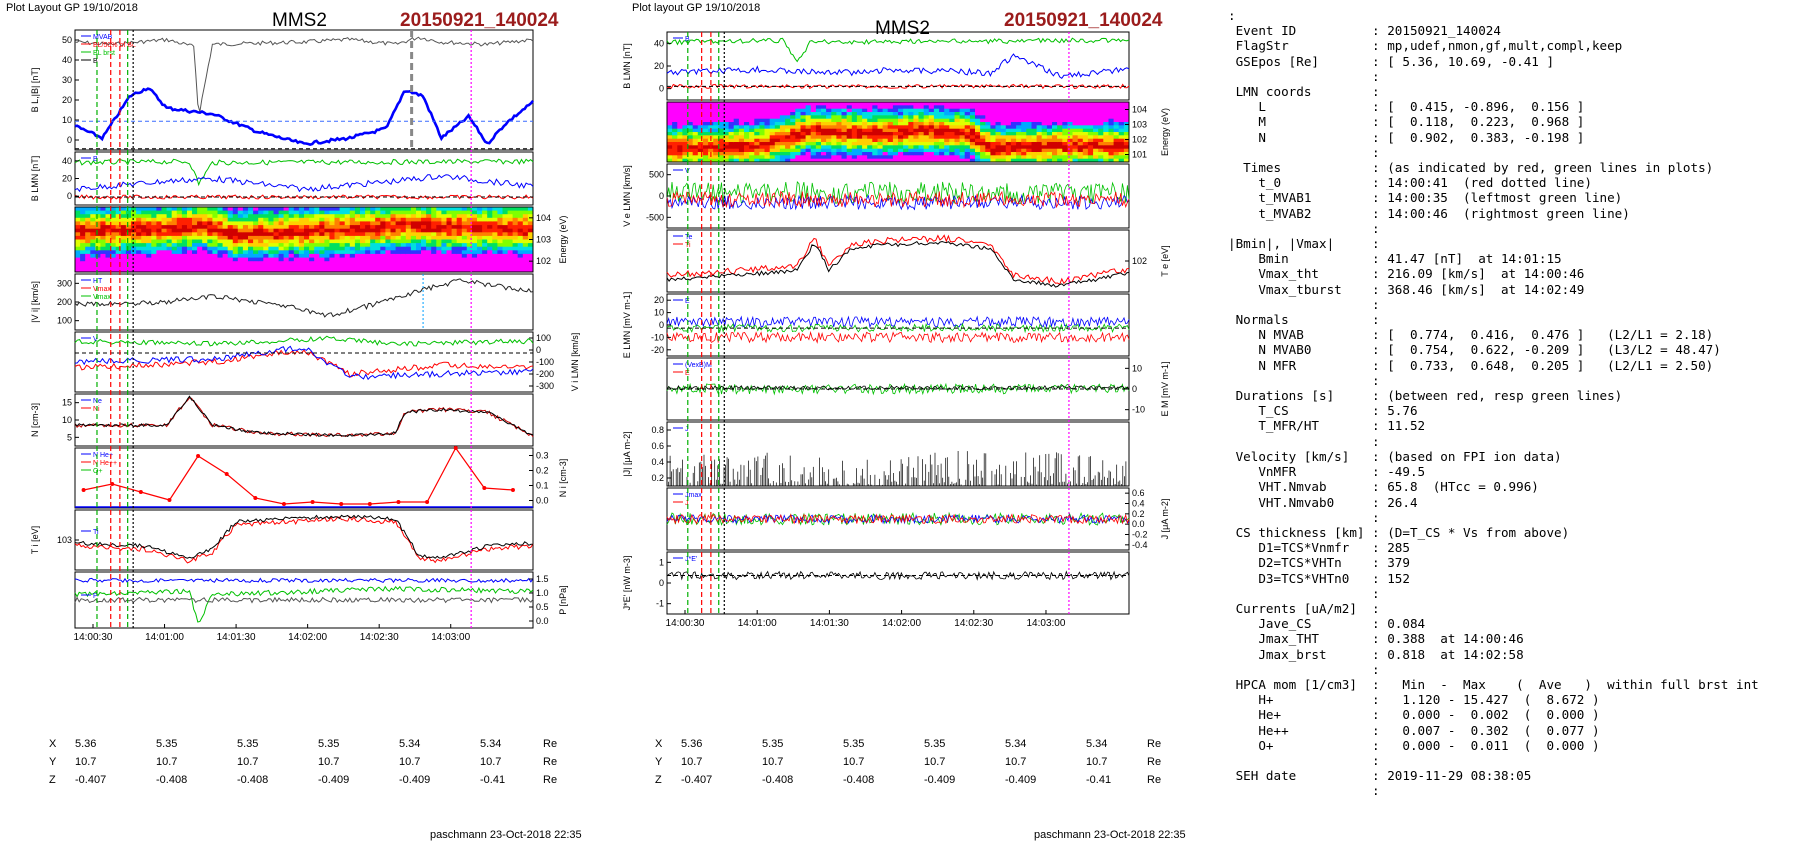  Describe the element at coordinates (167, 762) in the screenshot. I see `cell: 10.7` at that location.